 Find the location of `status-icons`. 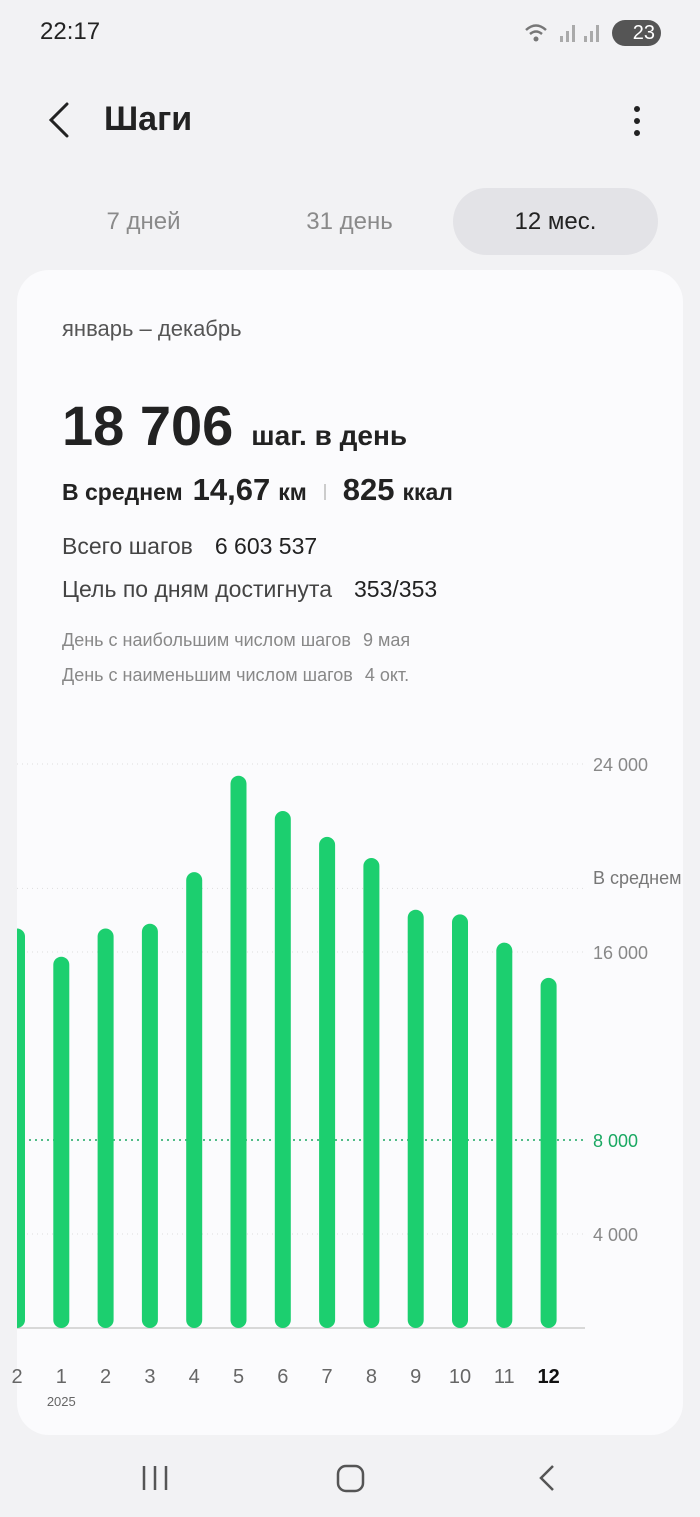

status-icons is located at coordinates (562, 33).